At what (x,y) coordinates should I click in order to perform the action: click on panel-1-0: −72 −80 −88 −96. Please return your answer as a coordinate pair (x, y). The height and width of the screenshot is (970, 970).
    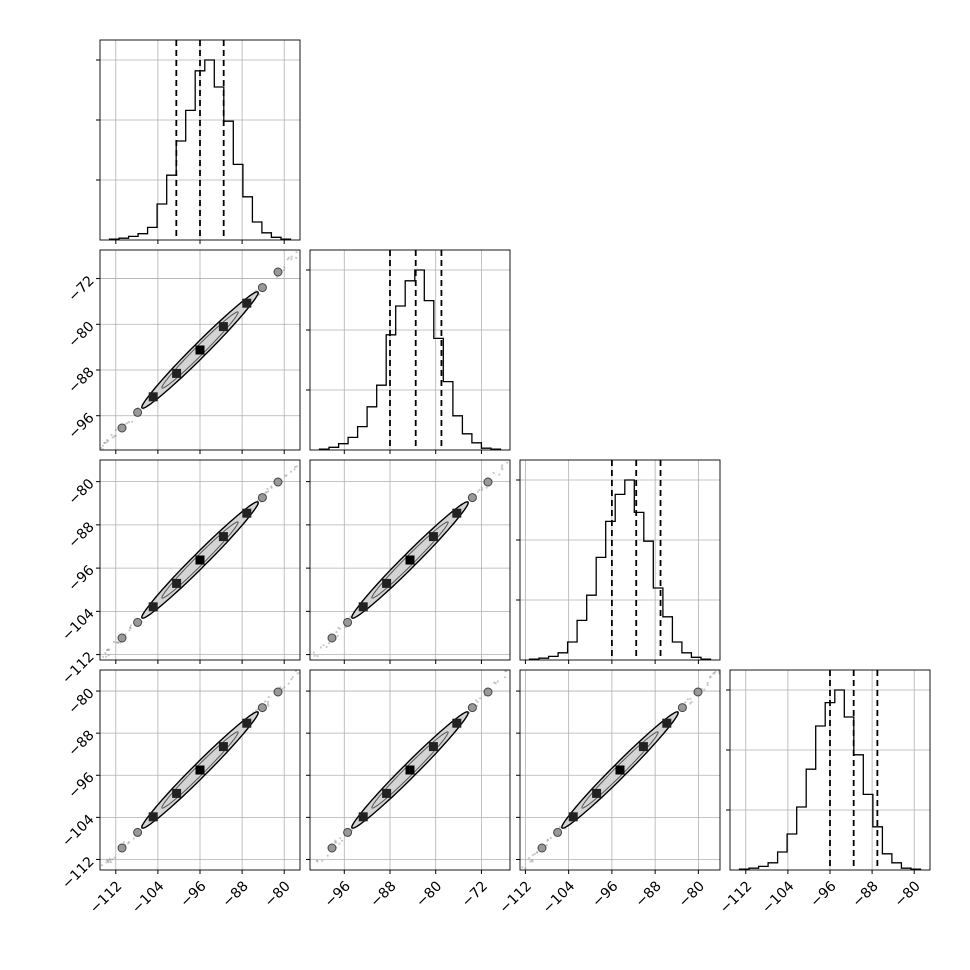
    Looking at the image, I should click on (183, 351).